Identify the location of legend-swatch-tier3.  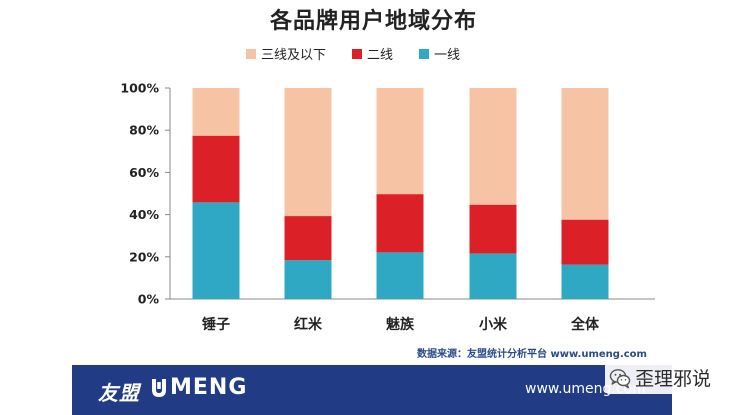
(251, 53).